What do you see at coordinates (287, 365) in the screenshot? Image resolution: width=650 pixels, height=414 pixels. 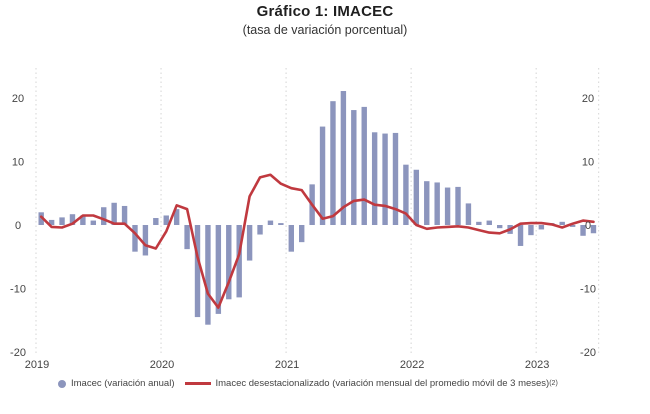 I see `x-tick-label: 2021` at bounding box center [287, 365].